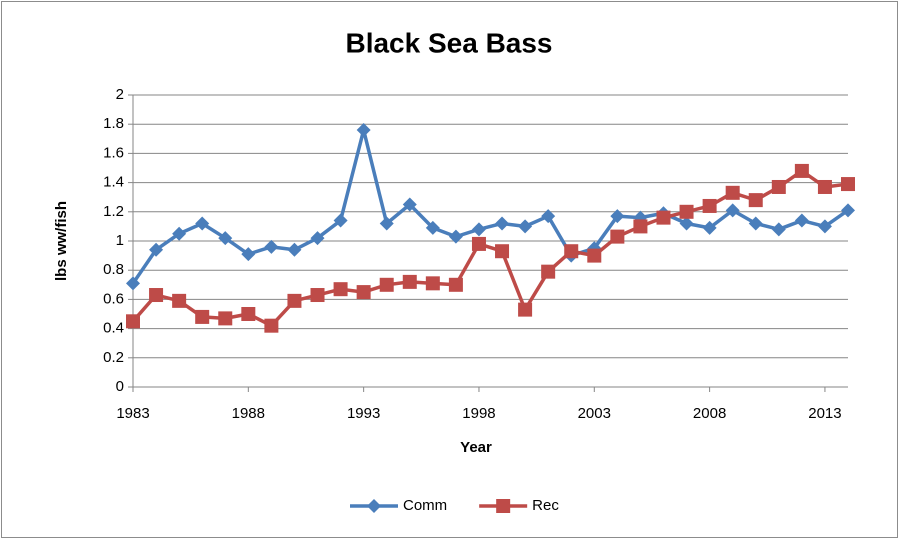 The height and width of the screenshot is (539, 899). Describe the element at coordinates (113, 269) in the screenshot. I see `y-tick-label: 0.8` at that location.